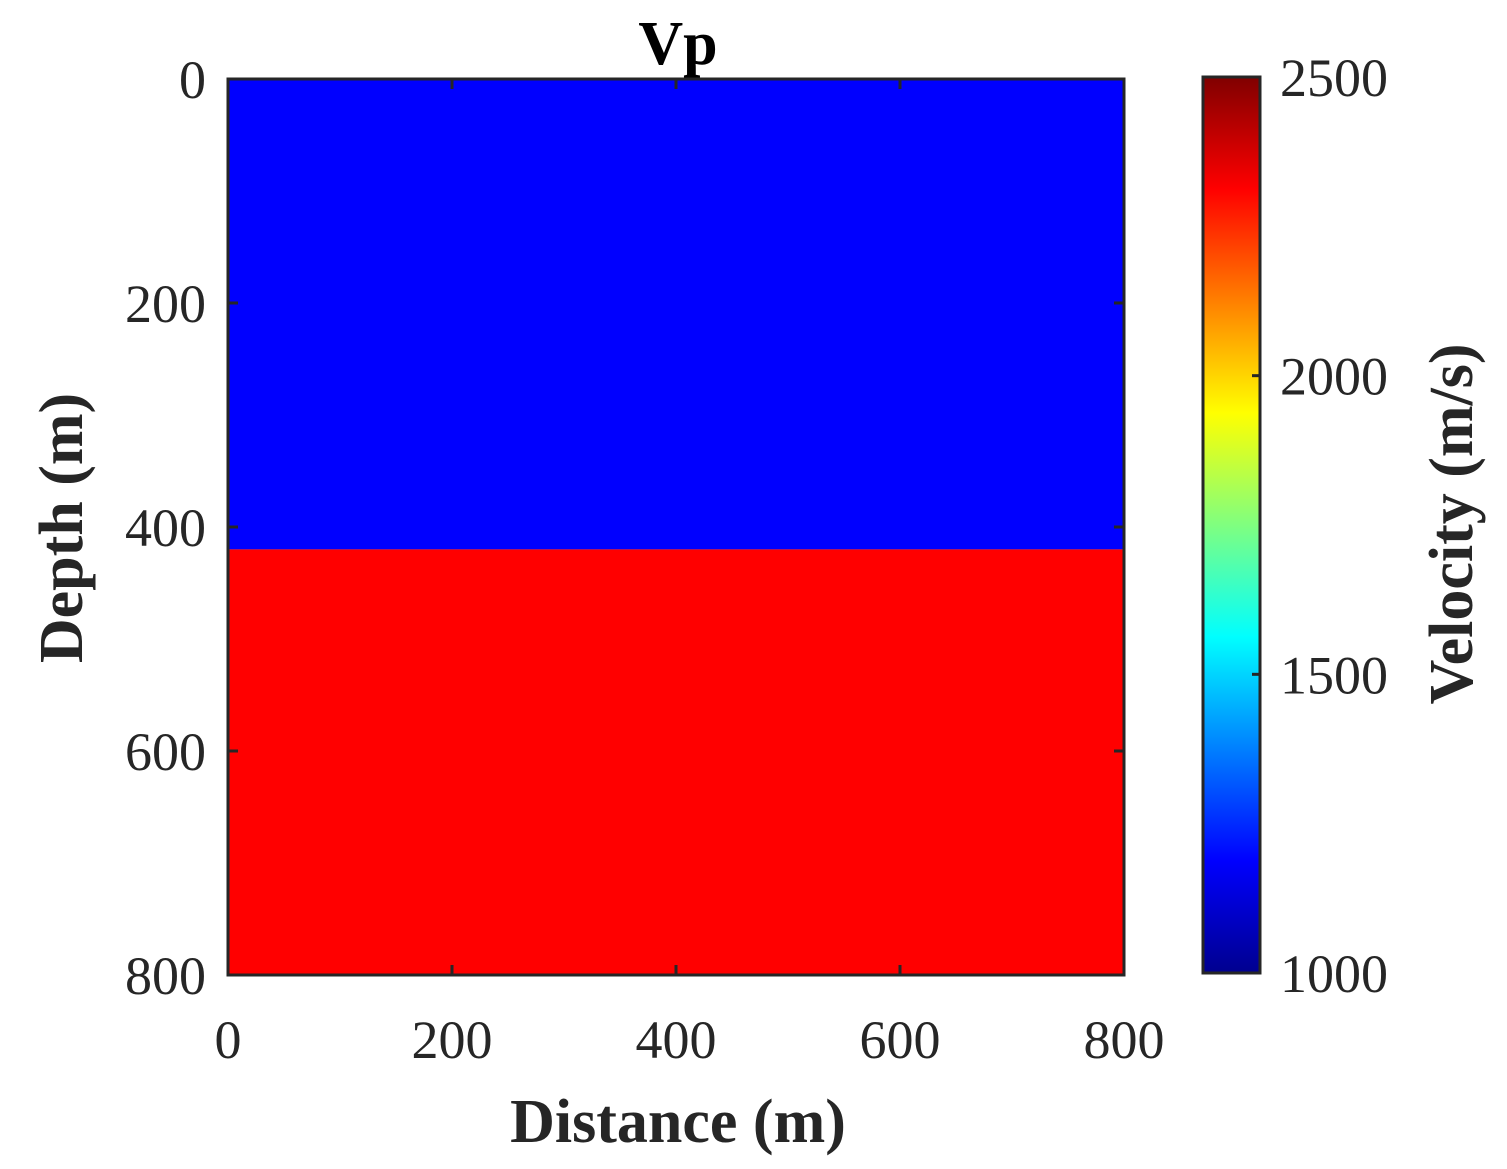 Image resolution: width=1507 pixels, height=1169 pixels. I want to click on x-tick-label: 600, so click(900, 1040).